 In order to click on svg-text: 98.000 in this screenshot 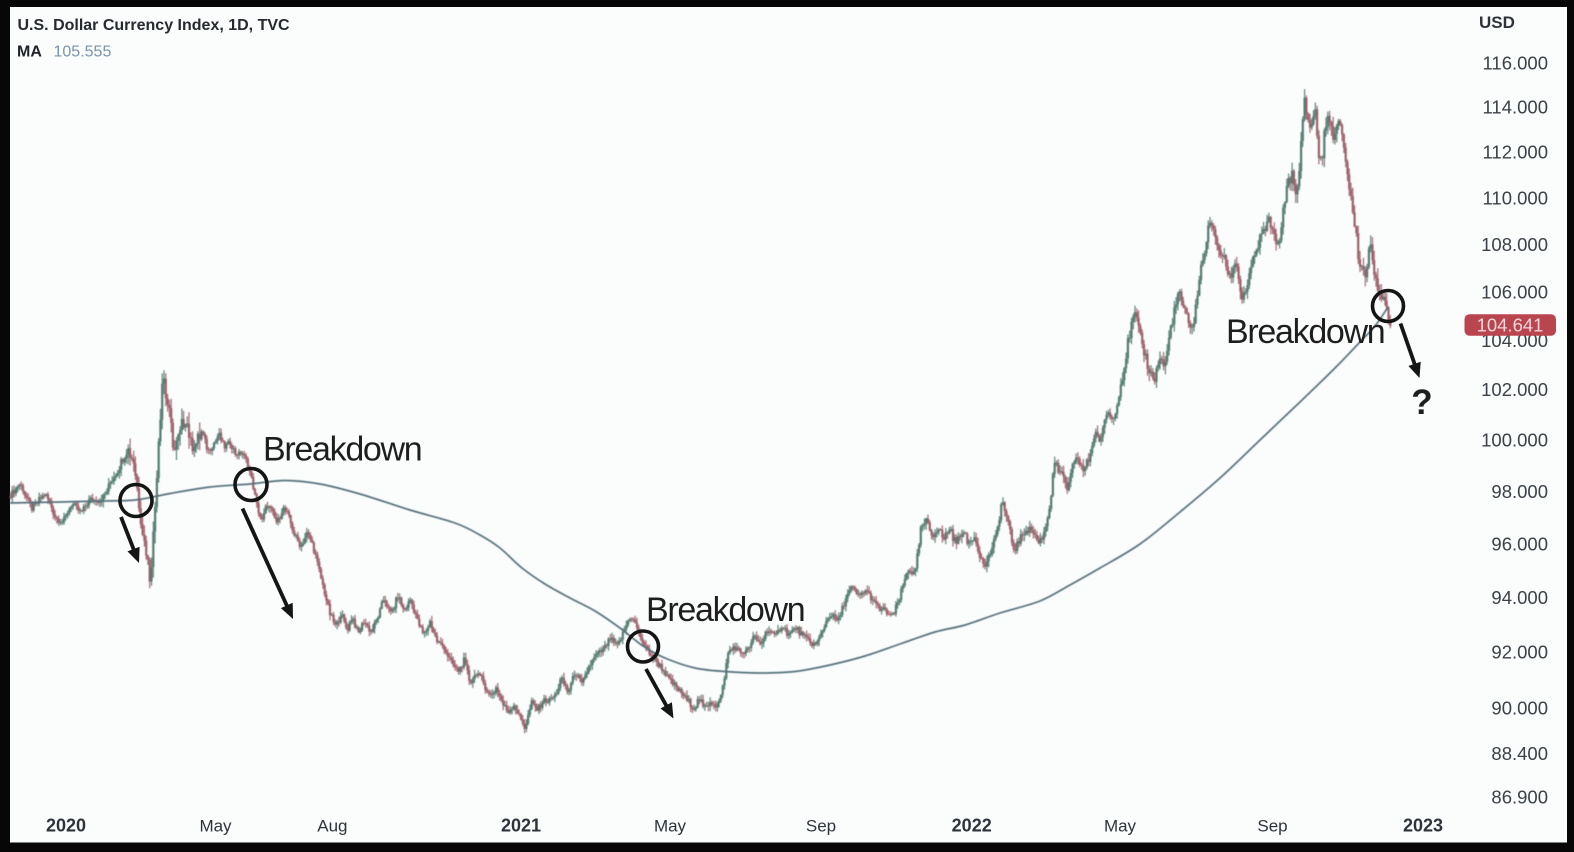, I will do `click(1519, 491)`.